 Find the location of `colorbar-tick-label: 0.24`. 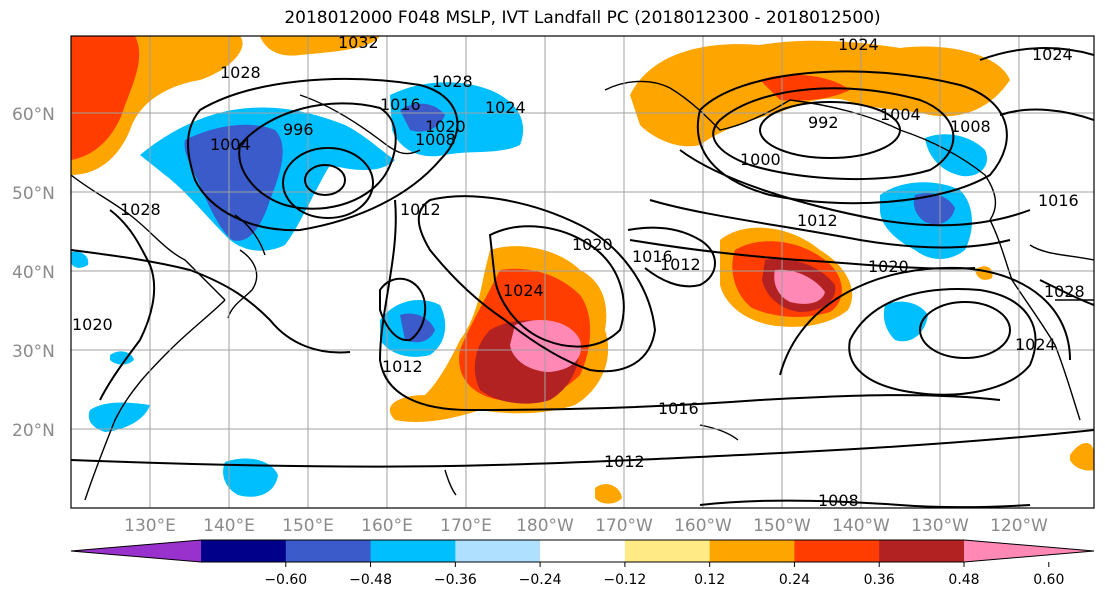

colorbar-tick-label: 0.24 is located at coordinates (794, 580).